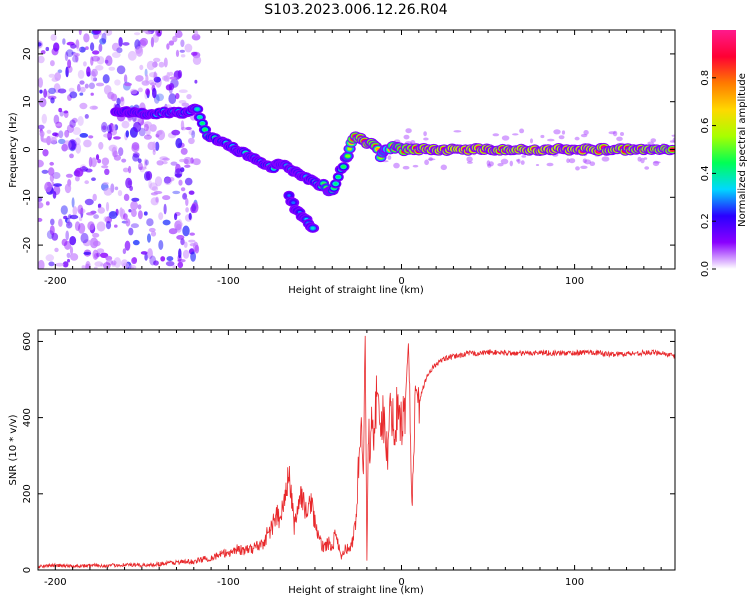  Describe the element at coordinates (27, 341) in the screenshot. I see `snr-y-tick-label: 600` at that location.